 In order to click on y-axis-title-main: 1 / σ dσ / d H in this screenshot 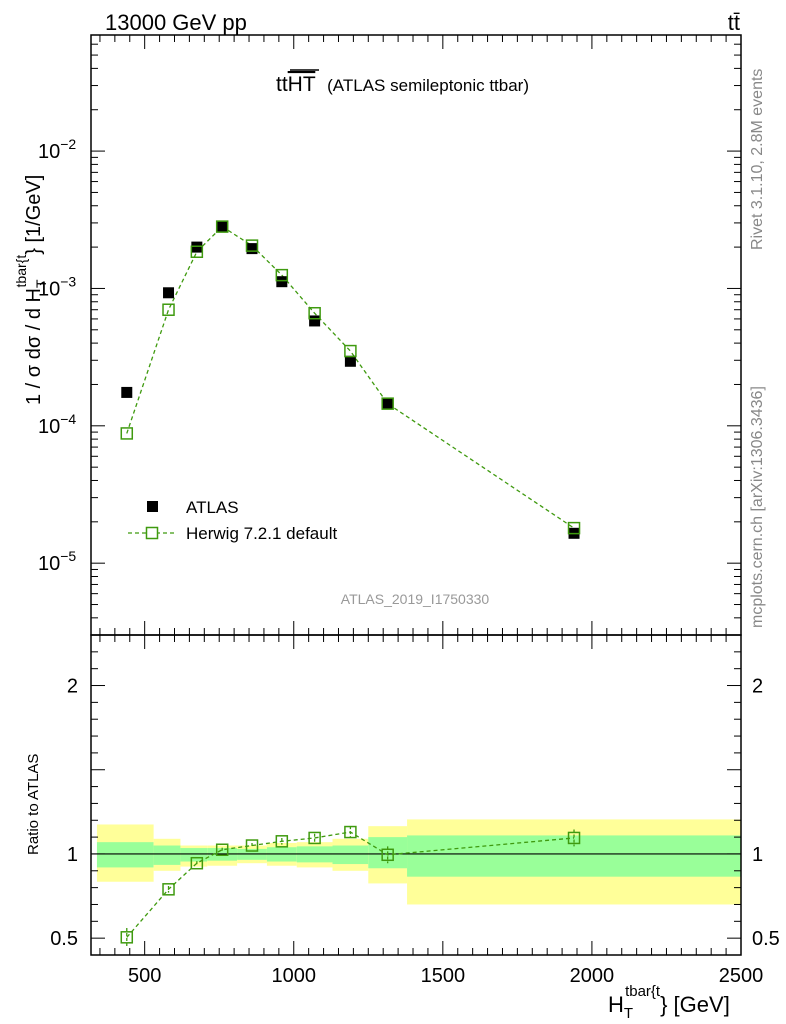, I will do `click(34, 346)`.